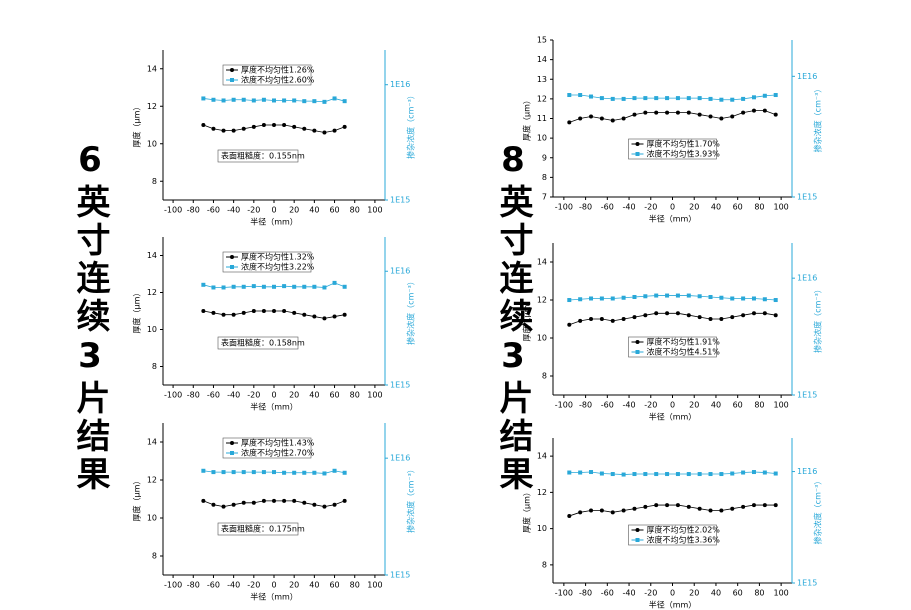 This screenshot has height=610, width=911. Describe the element at coordinates (513, 317) in the screenshot. I see `side-label: 8英寸连续3片结果` at that location.